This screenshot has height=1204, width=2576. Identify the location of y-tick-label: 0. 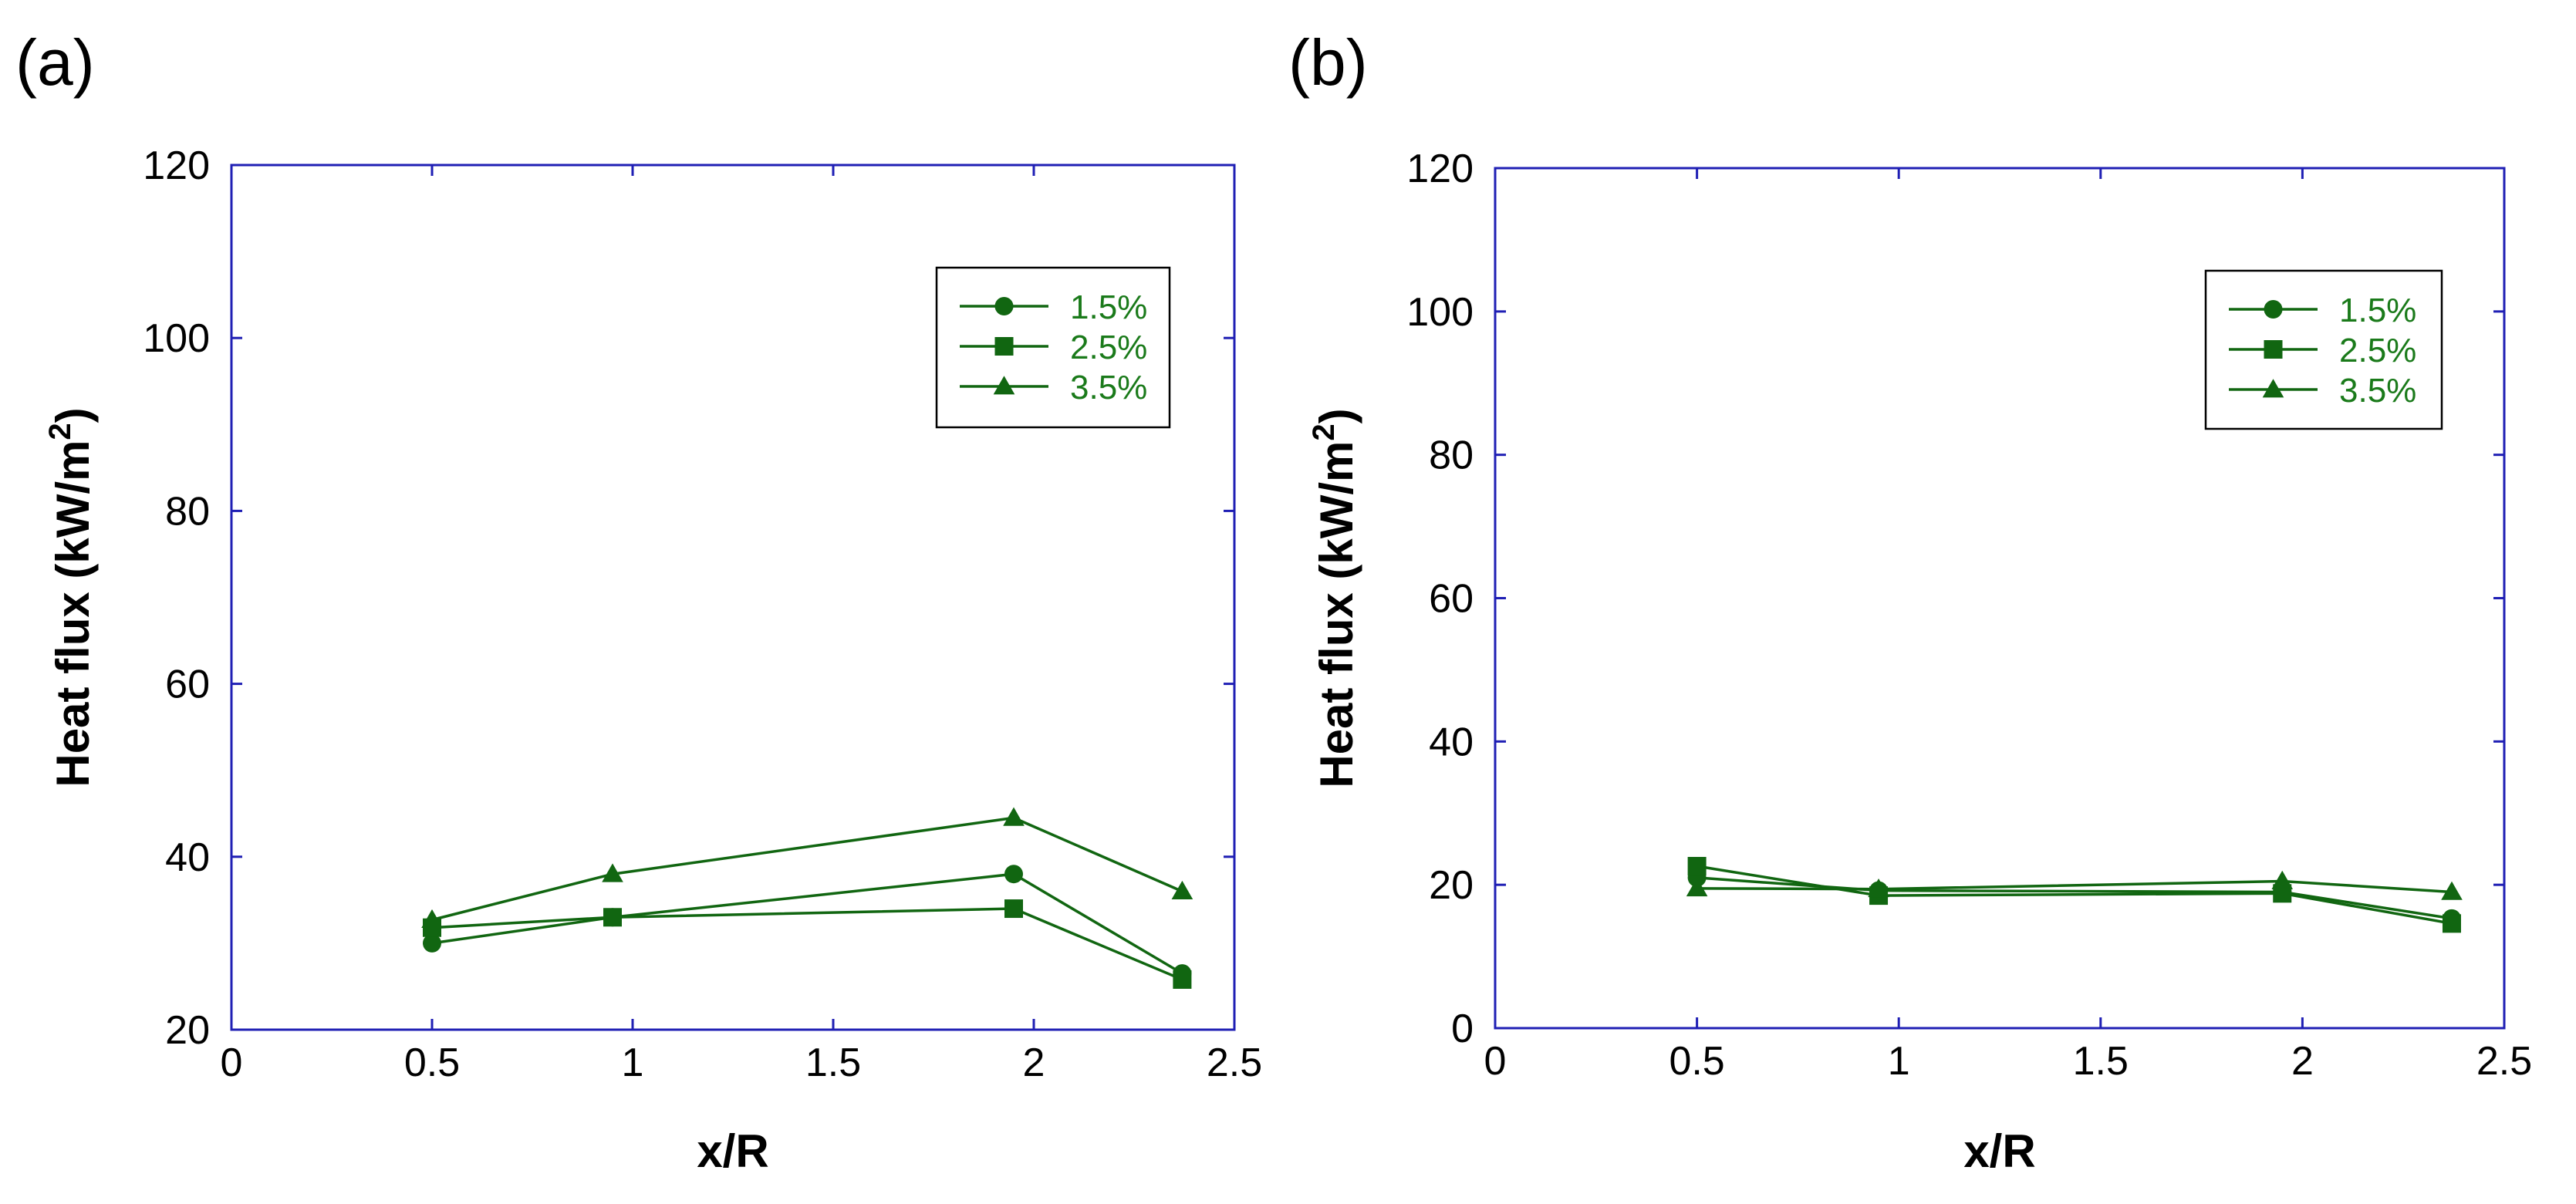
(1463, 1029).